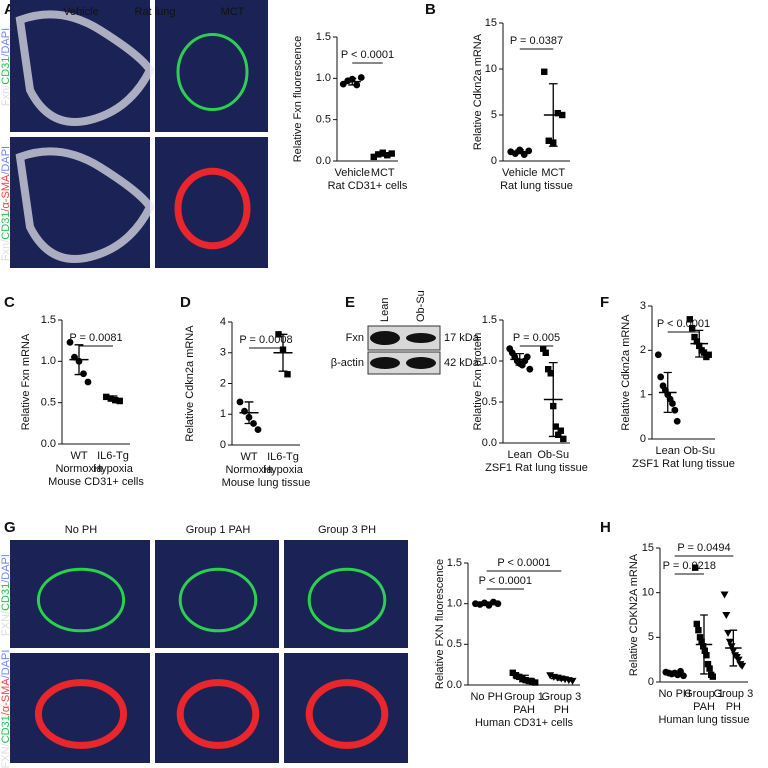  What do you see at coordinates (6, 664) in the screenshot?
I see `stain-part: /DAPI` at bounding box center [6, 664].